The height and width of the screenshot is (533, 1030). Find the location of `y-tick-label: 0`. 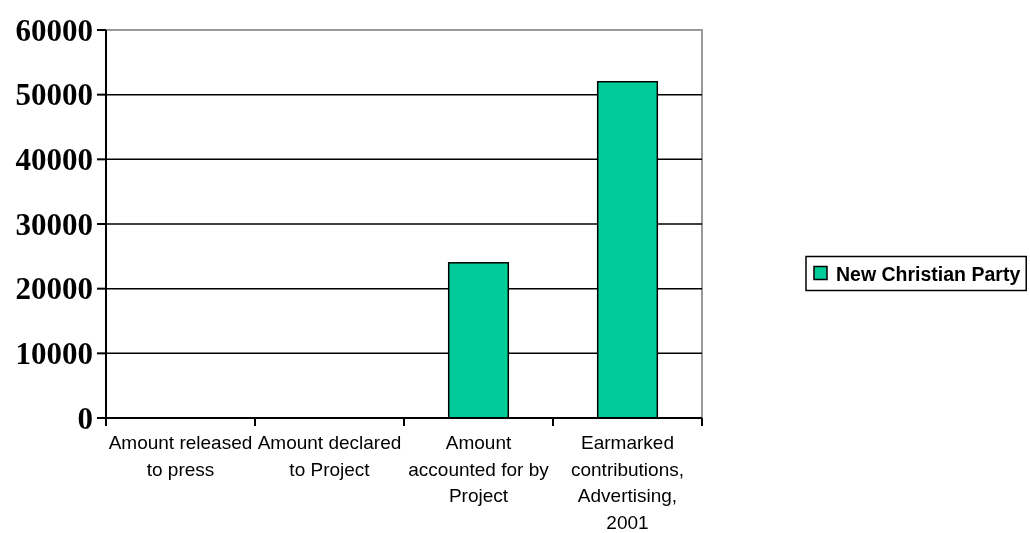

y-tick-label: 0 is located at coordinates (85, 418).